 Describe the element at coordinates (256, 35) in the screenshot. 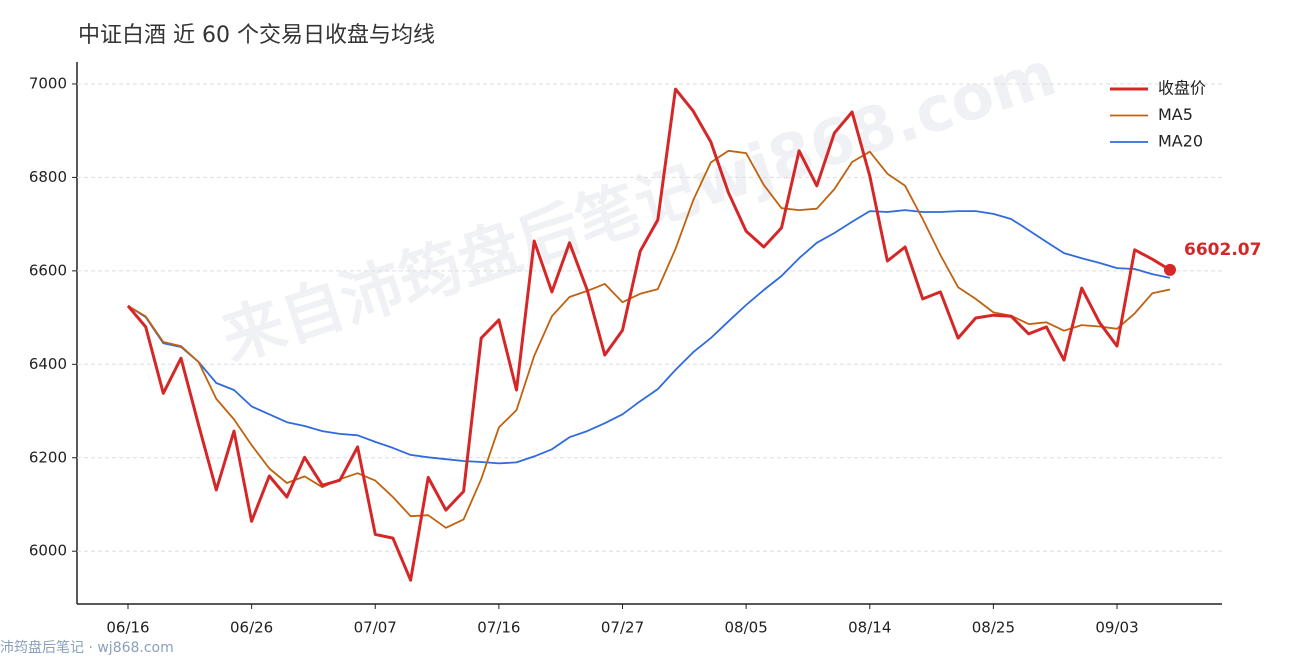

I see `chart-title: 中证白酒 近 60 个交易日收盘与均线` at that location.